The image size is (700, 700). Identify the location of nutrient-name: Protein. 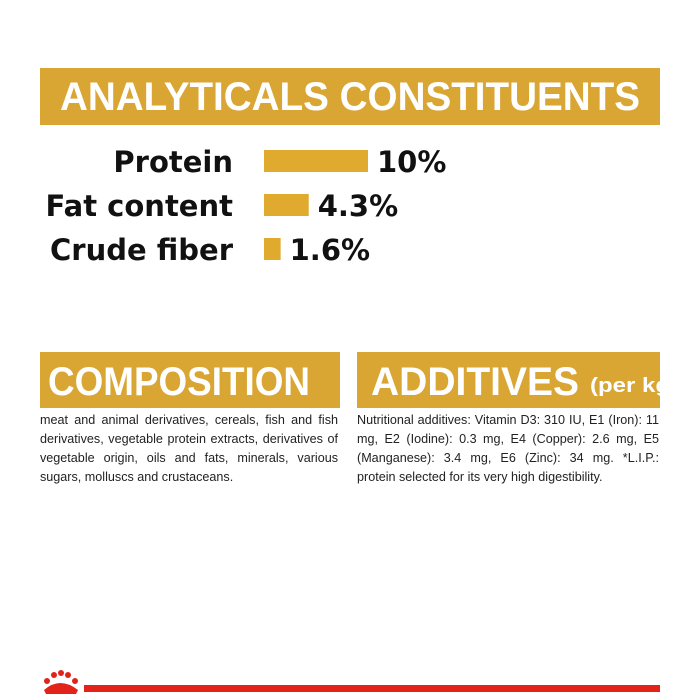
(173, 162).